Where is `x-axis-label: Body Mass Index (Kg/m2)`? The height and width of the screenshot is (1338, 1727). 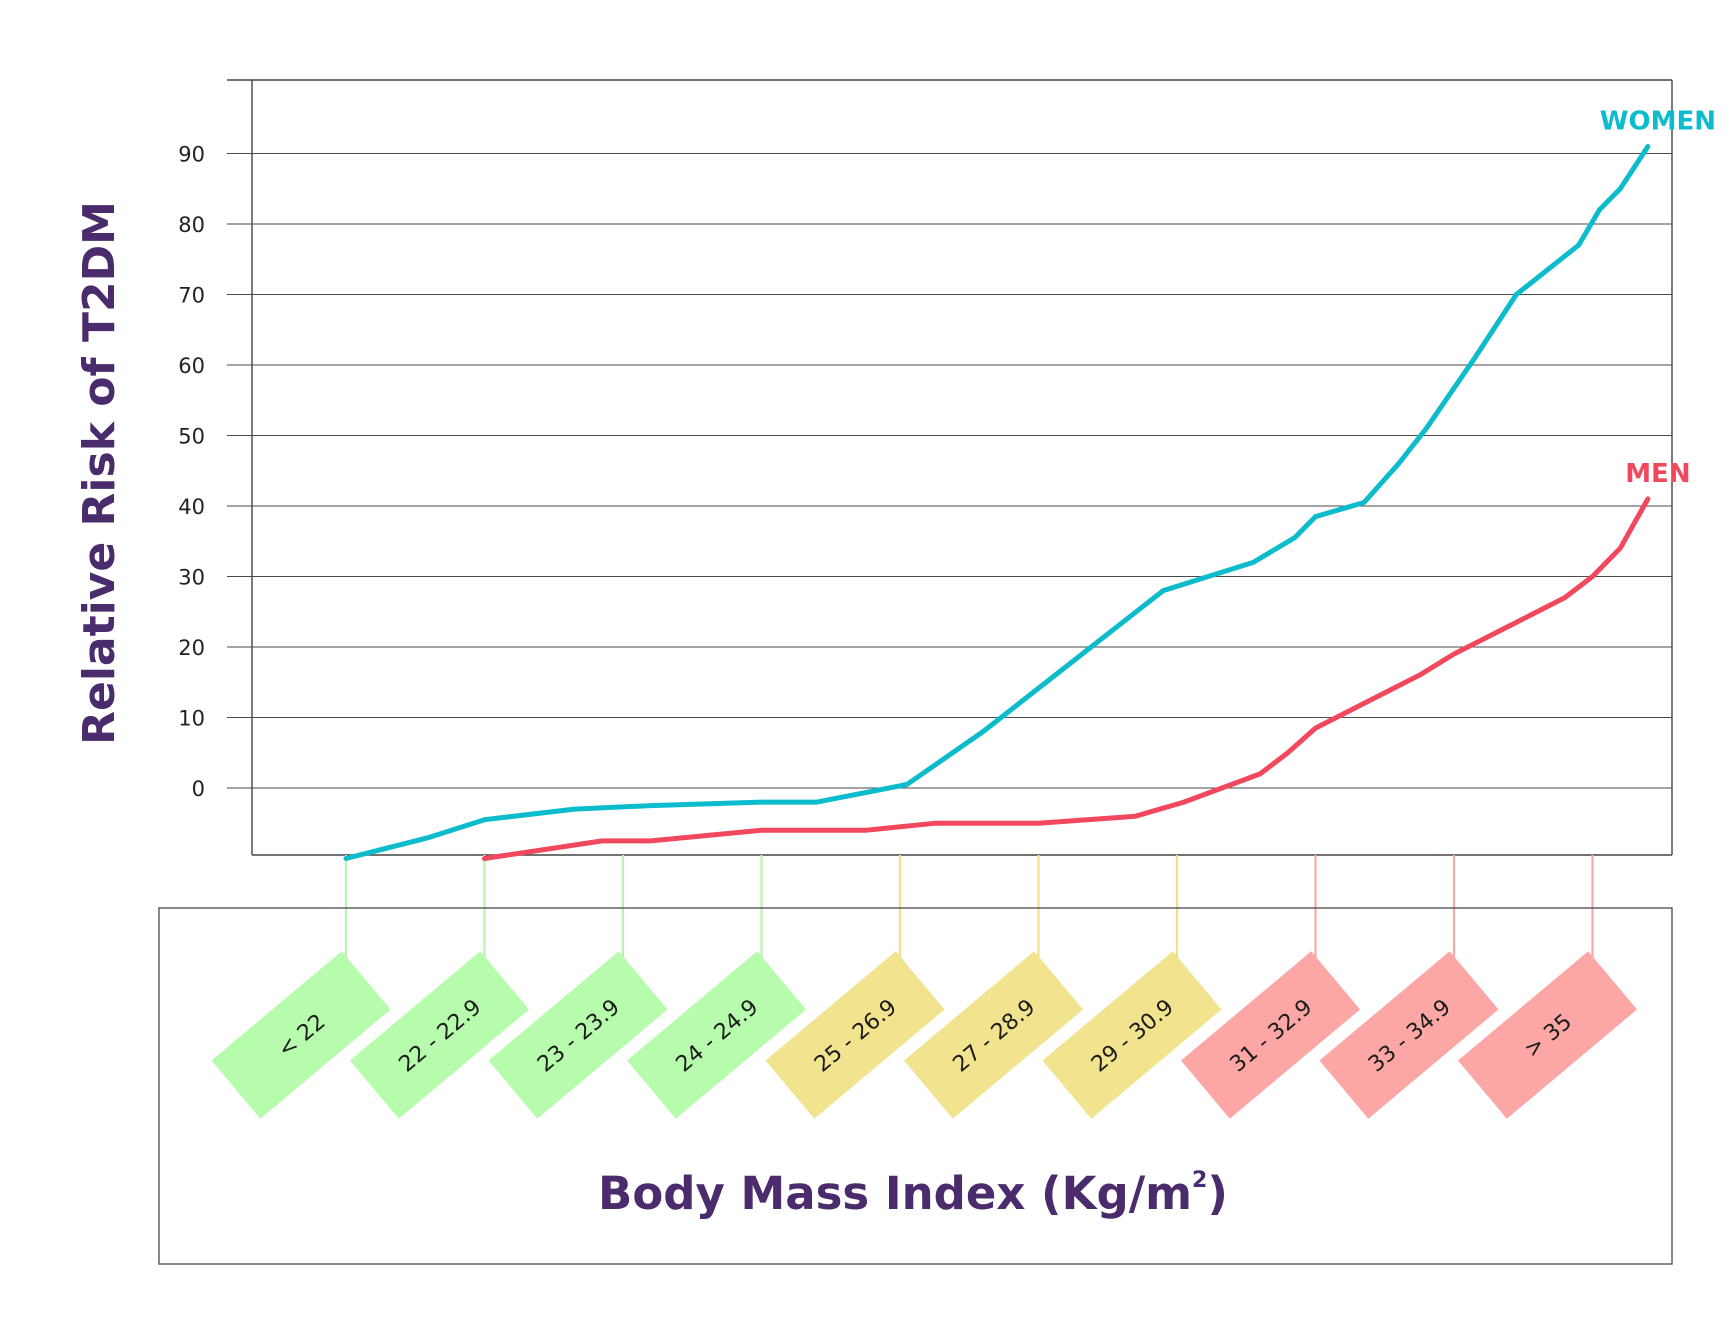
x-axis-label: Body Mass Index (Kg/m2) is located at coordinates (913, 1193).